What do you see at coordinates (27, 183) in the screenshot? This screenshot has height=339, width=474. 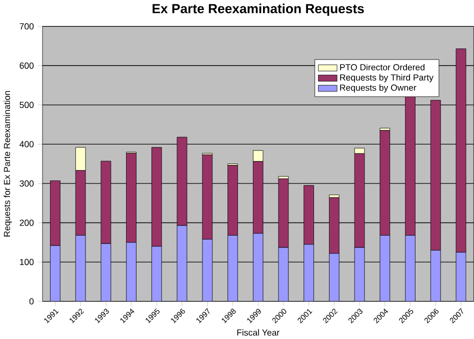 I see `y-tick-label: 300` at bounding box center [27, 183].